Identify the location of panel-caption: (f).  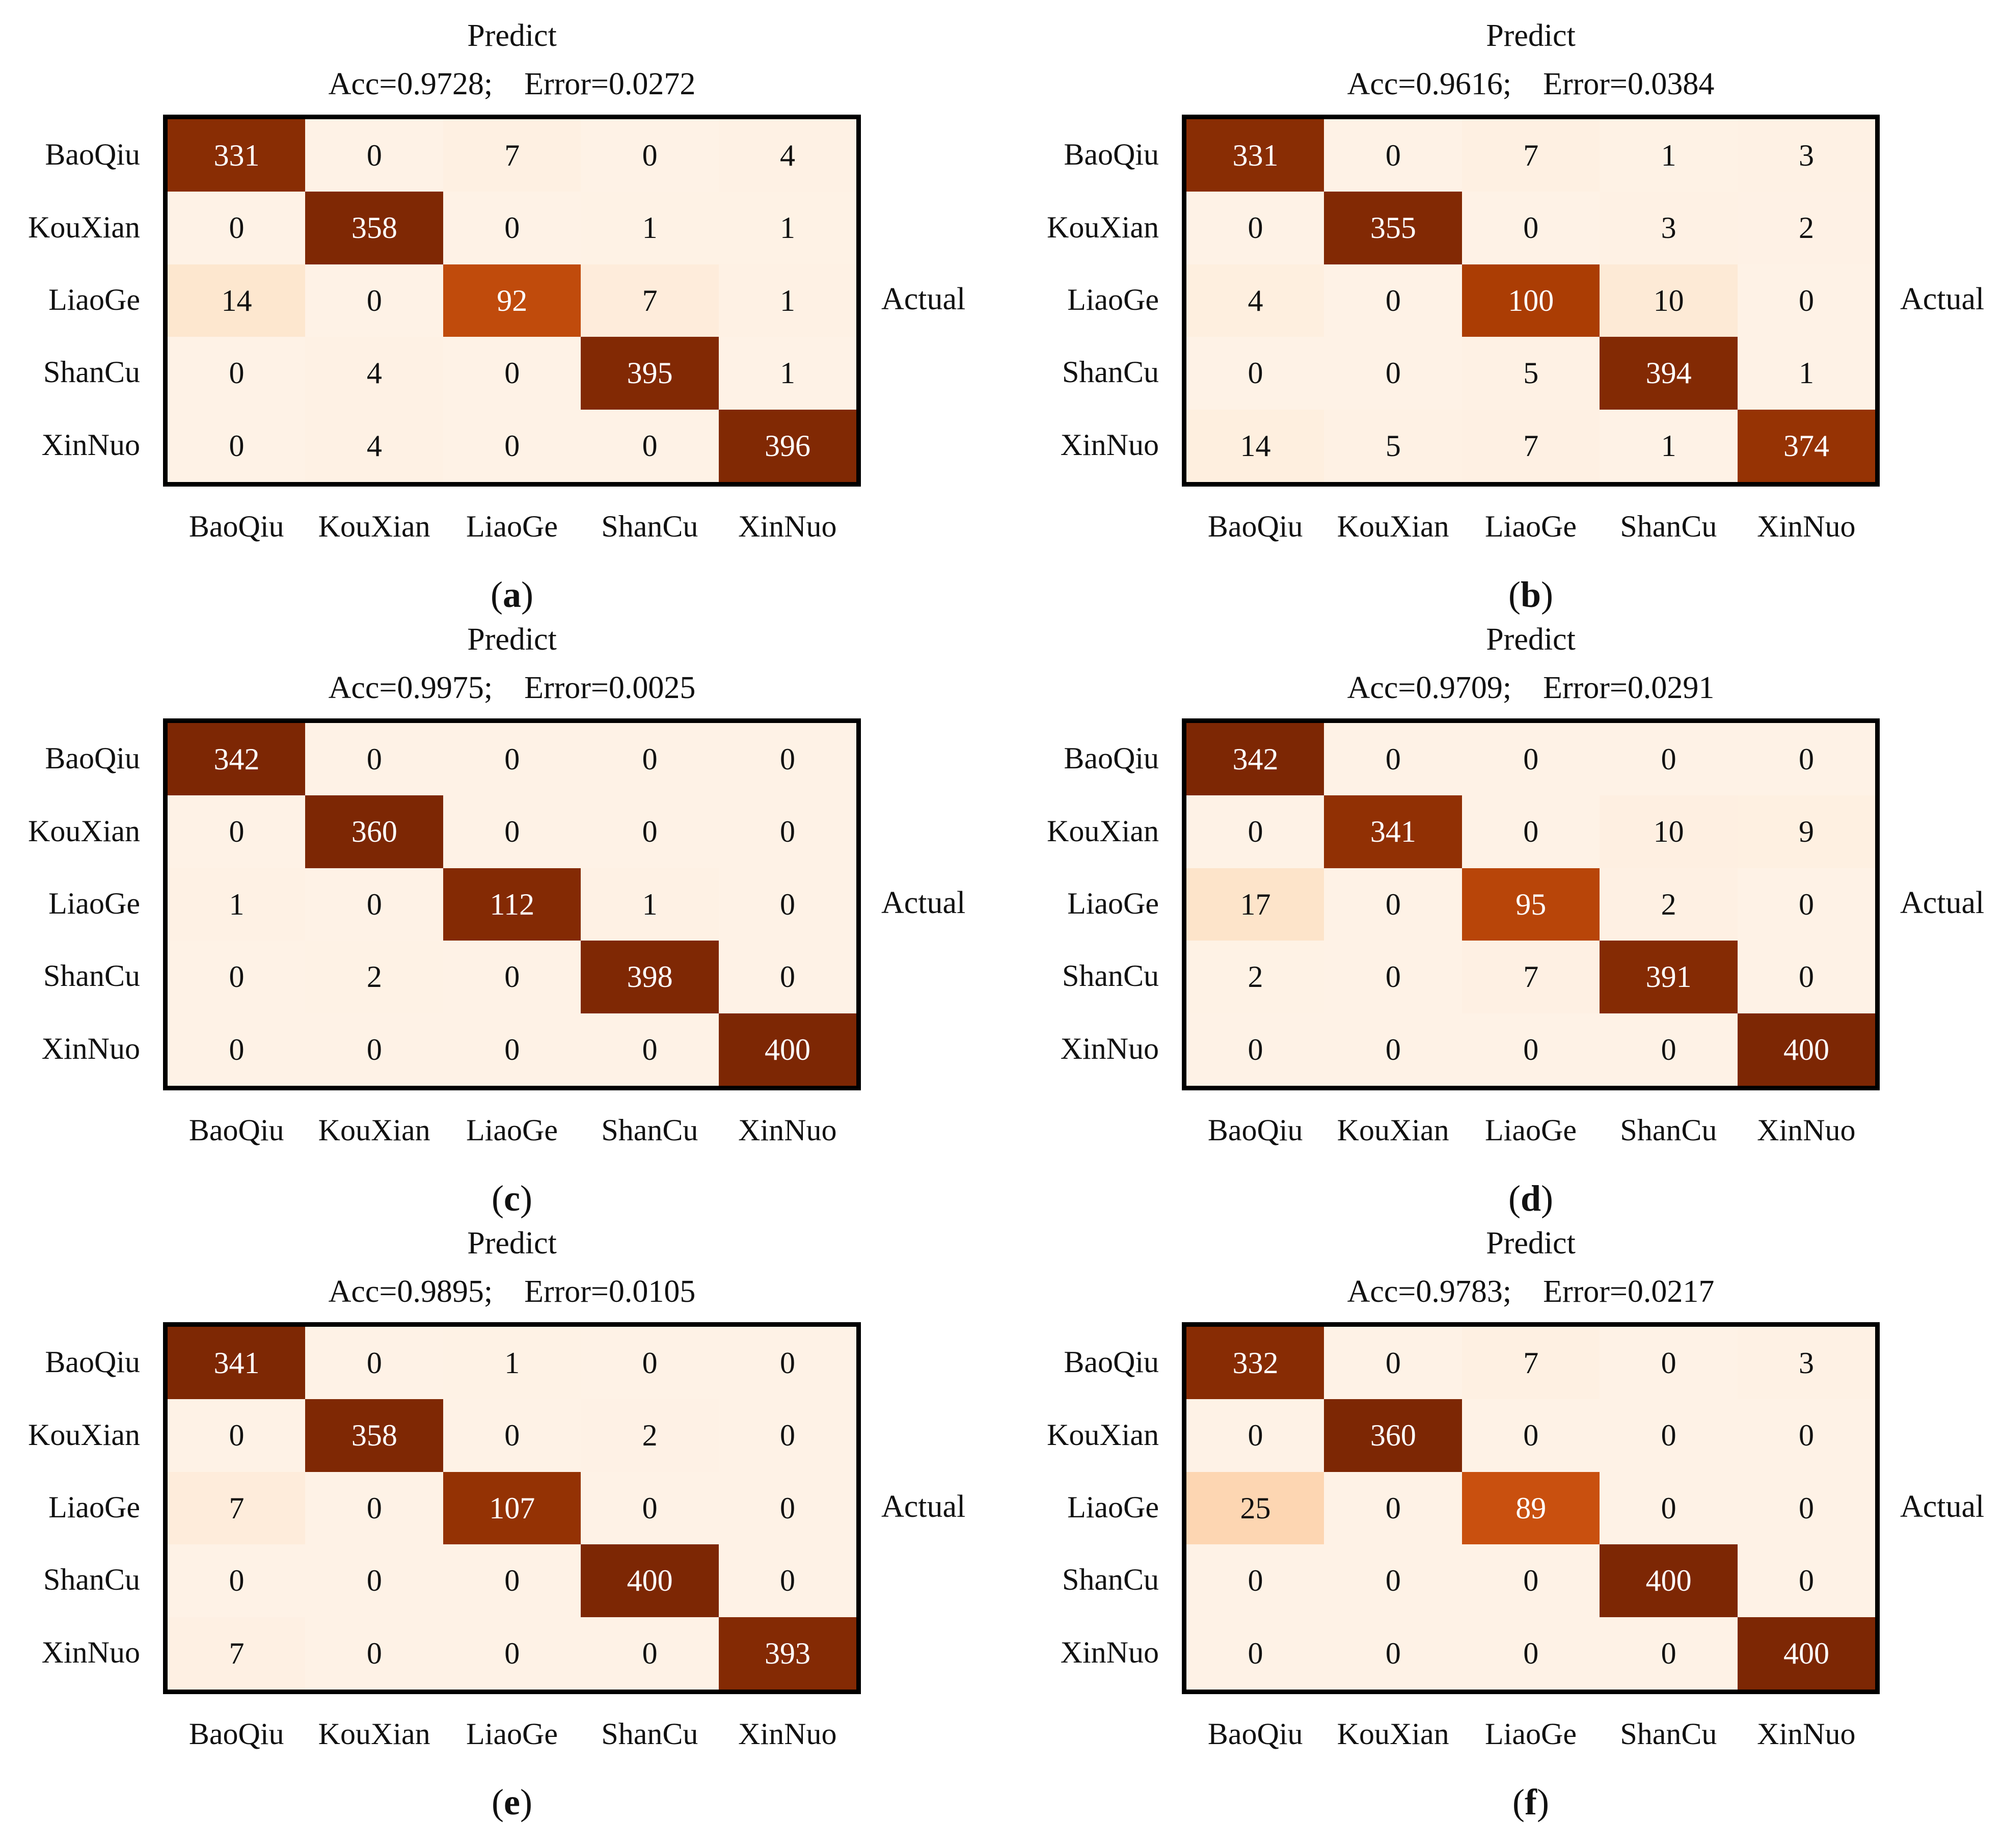
(1530, 1802).